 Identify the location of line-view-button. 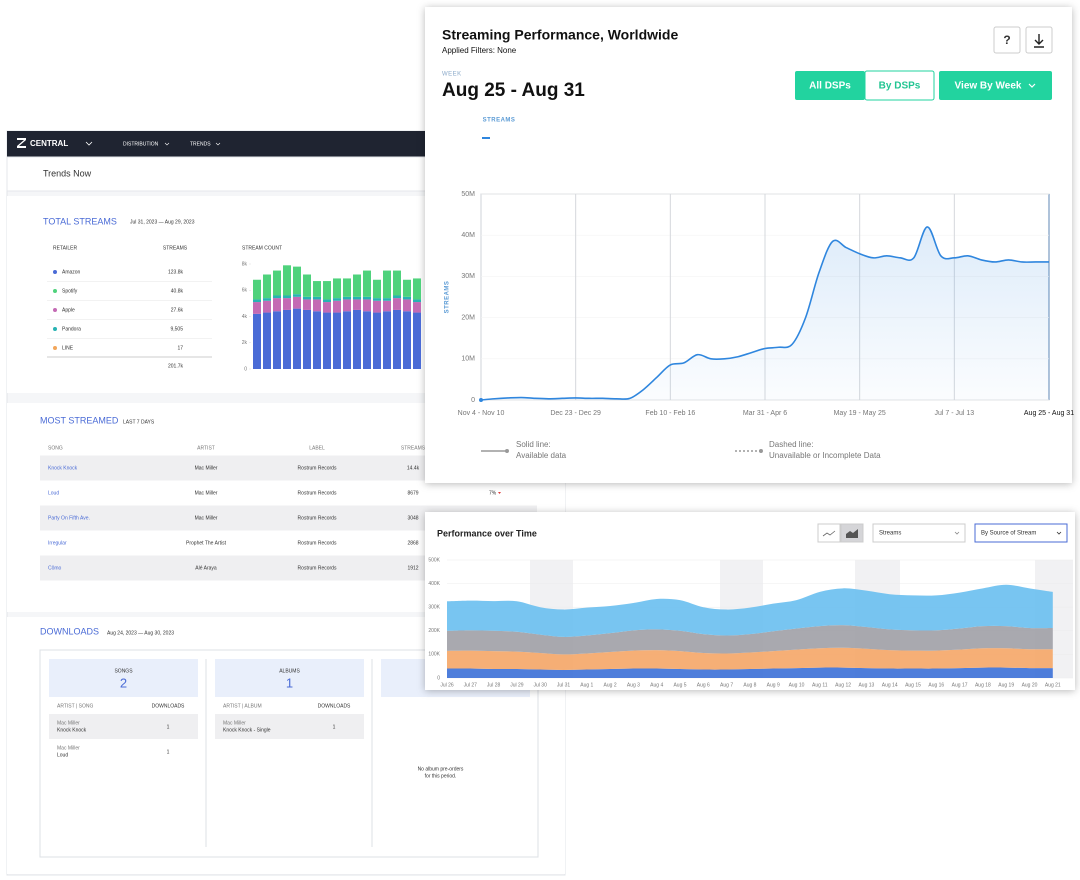
(829, 533).